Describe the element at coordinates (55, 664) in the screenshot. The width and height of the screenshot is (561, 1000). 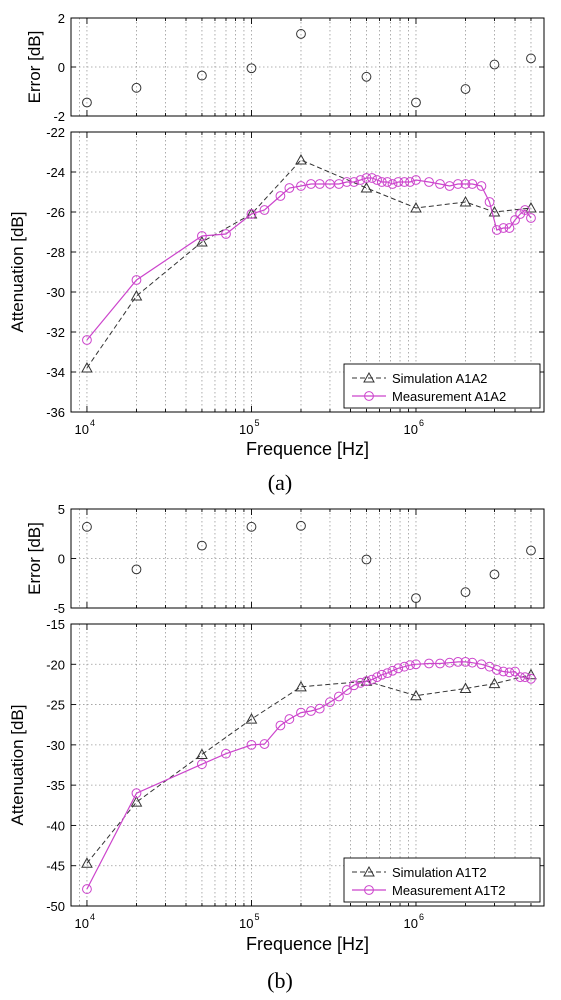
I see `y-tick-label: -20` at that location.